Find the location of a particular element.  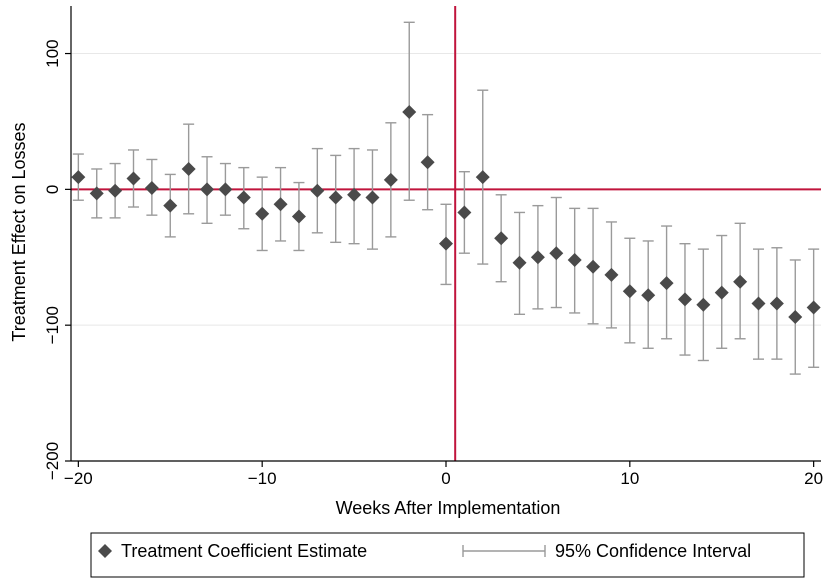

x-tick-label: 10 is located at coordinates (629, 478).